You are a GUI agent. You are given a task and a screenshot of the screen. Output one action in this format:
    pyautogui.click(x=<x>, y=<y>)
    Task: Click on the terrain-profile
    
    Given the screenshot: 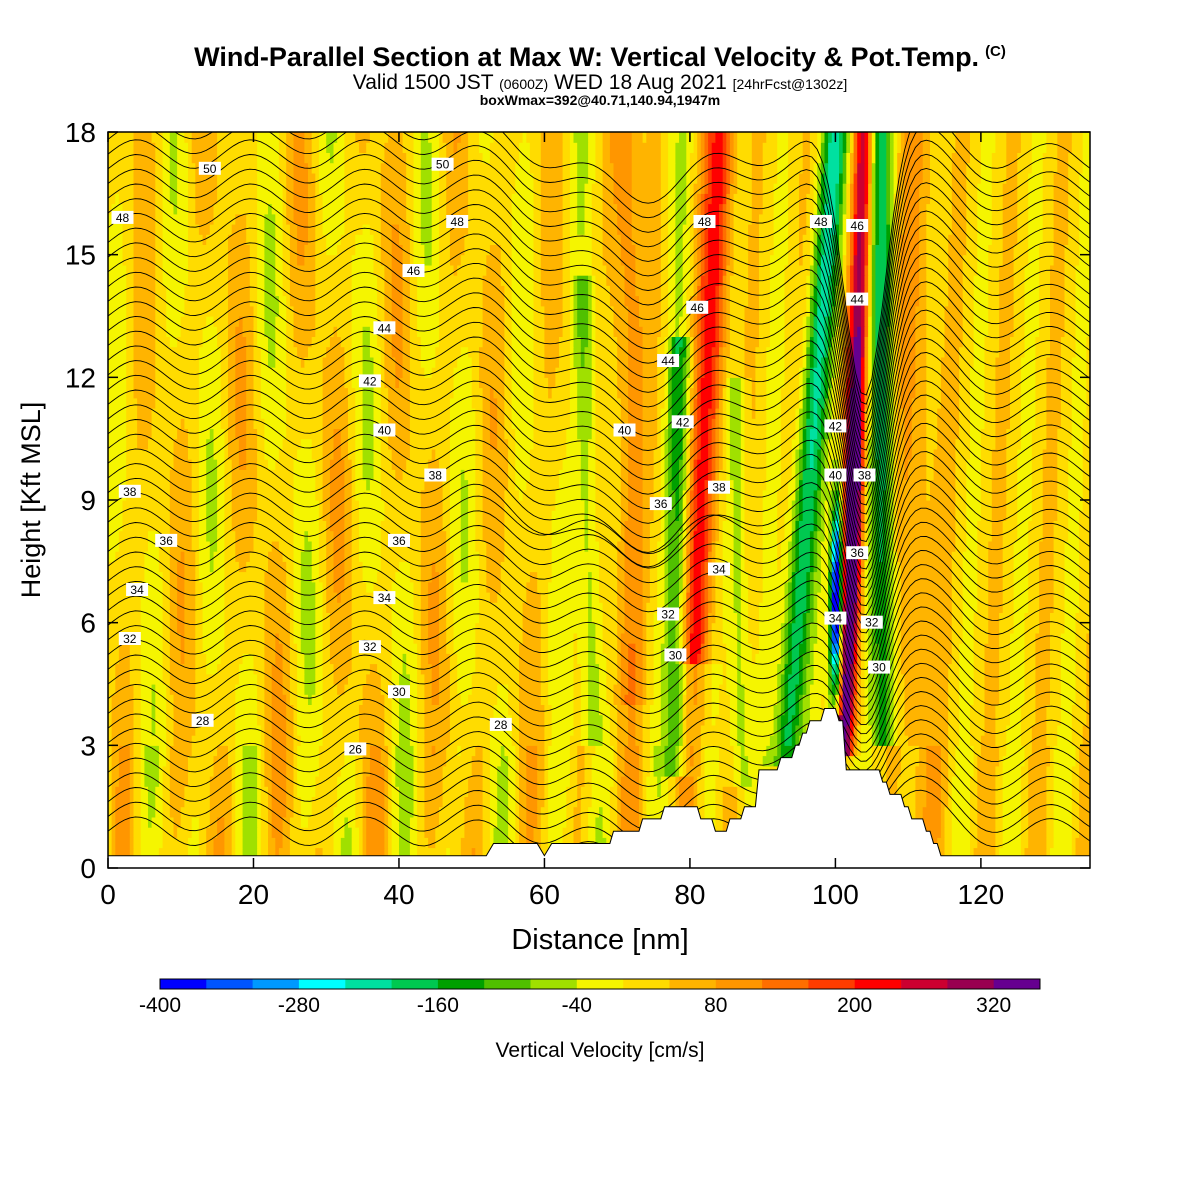 What is the action you would take?
    pyautogui.click(x=599, y=788)
    